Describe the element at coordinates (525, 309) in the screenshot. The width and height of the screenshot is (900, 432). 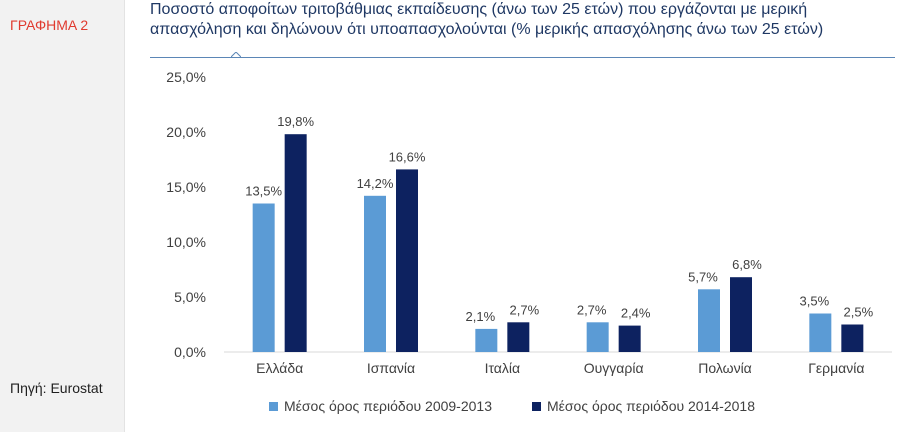
I see `data-label-series-2: 2,7%` at that location.